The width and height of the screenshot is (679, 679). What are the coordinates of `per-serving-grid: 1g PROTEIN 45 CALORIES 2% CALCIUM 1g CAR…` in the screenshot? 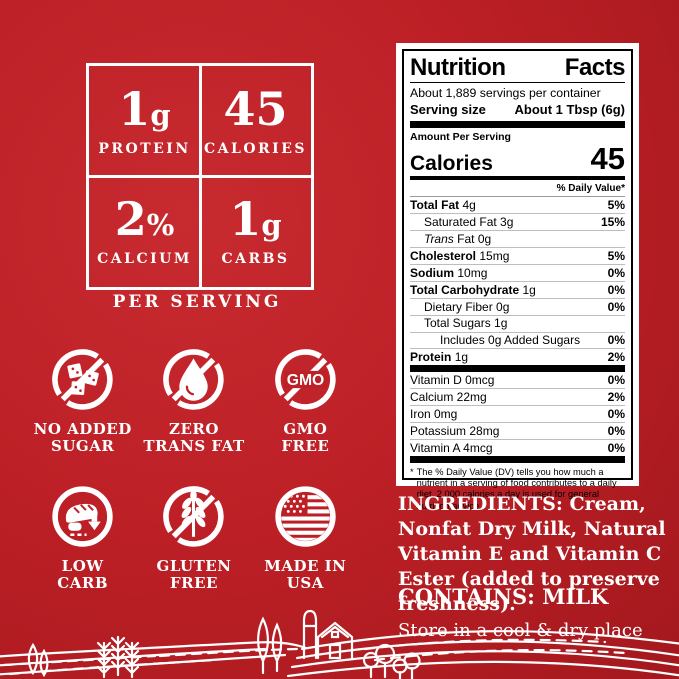 It's located at (200, 176).